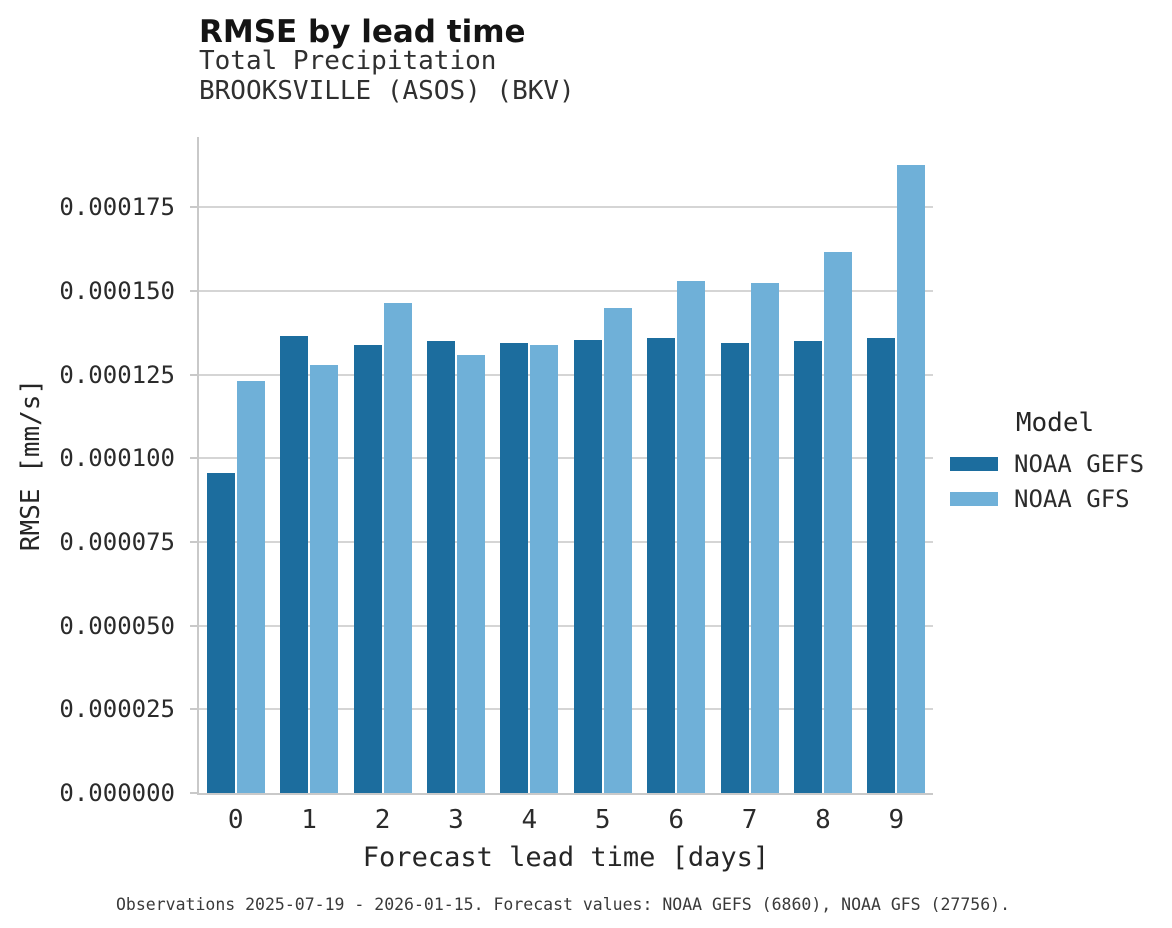 The height and width of the screenshot is (928, 1172). What do you see at coordinates (456, 820) in the screenshot?
I see `x-tick-label-3: 3` at bounding box center [456, 820].